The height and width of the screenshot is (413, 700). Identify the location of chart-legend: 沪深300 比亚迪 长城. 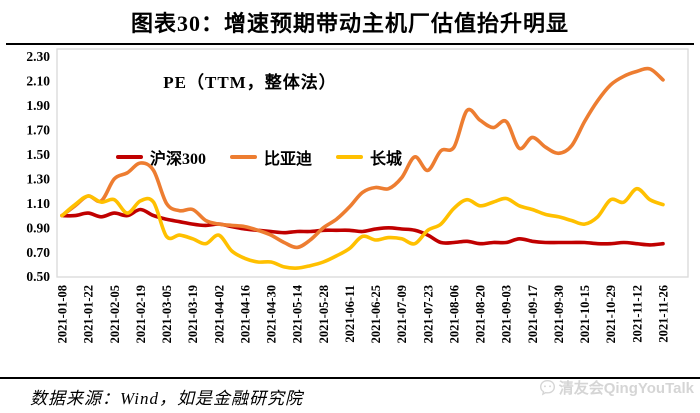
(259, 157).